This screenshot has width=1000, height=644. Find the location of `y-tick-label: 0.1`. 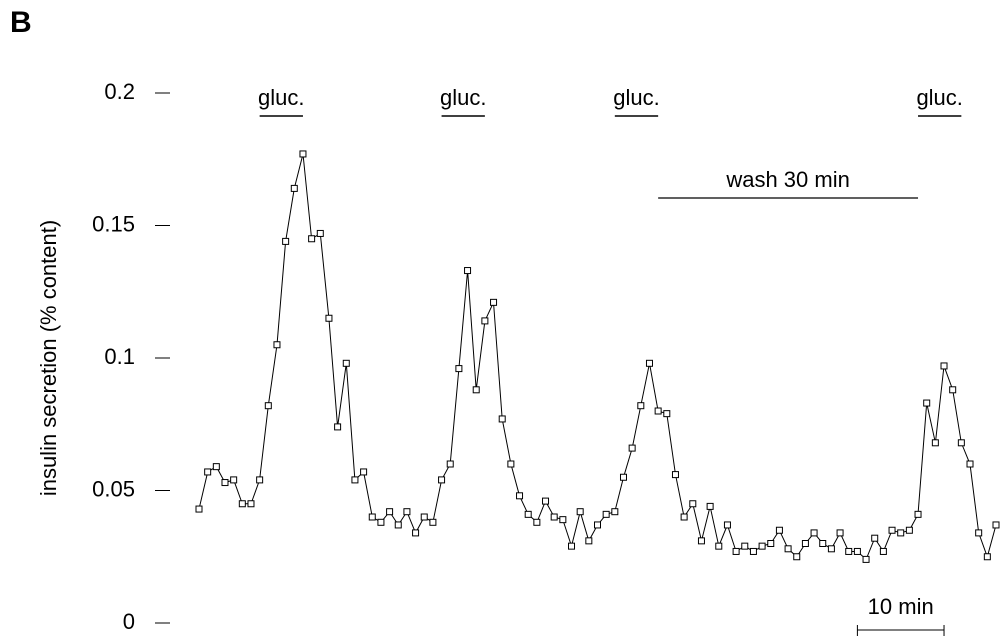

y-tick-label: 0.1 is located at coordinates (119, 356).